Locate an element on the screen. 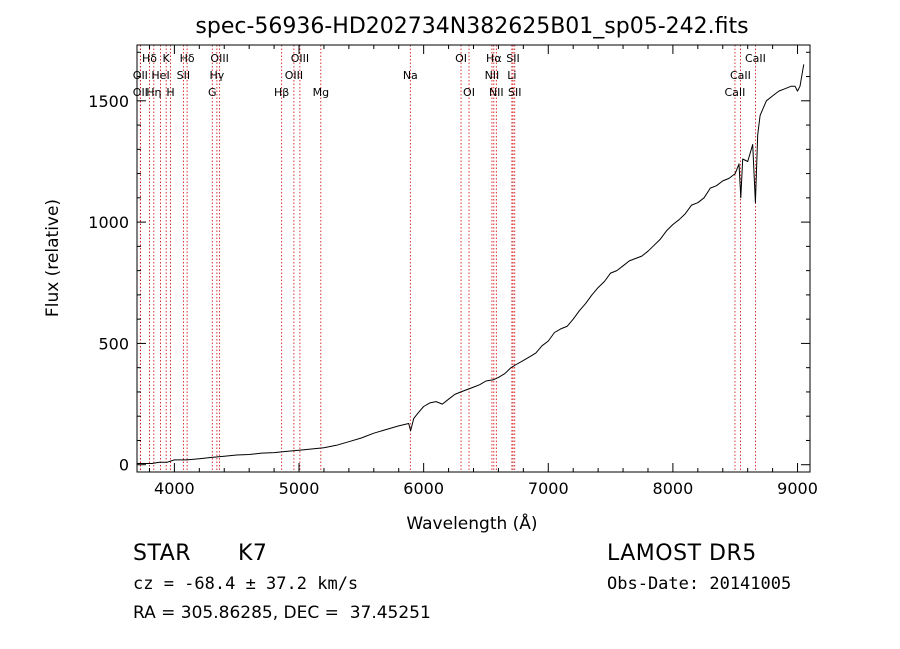 Image resolution: width=900 pixels, height=649 pixels. line-marker-label: Li is located at coordinates (511, 75).